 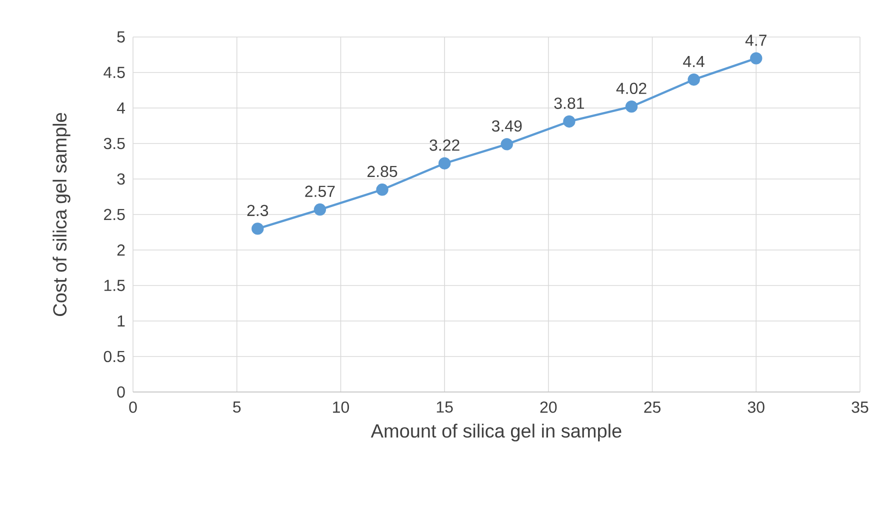 What do you see at coordinates (61, 214) in the screenshot?
I see `y-axis-title: Cost of silica gel sample` at bounding box center [61, 214].